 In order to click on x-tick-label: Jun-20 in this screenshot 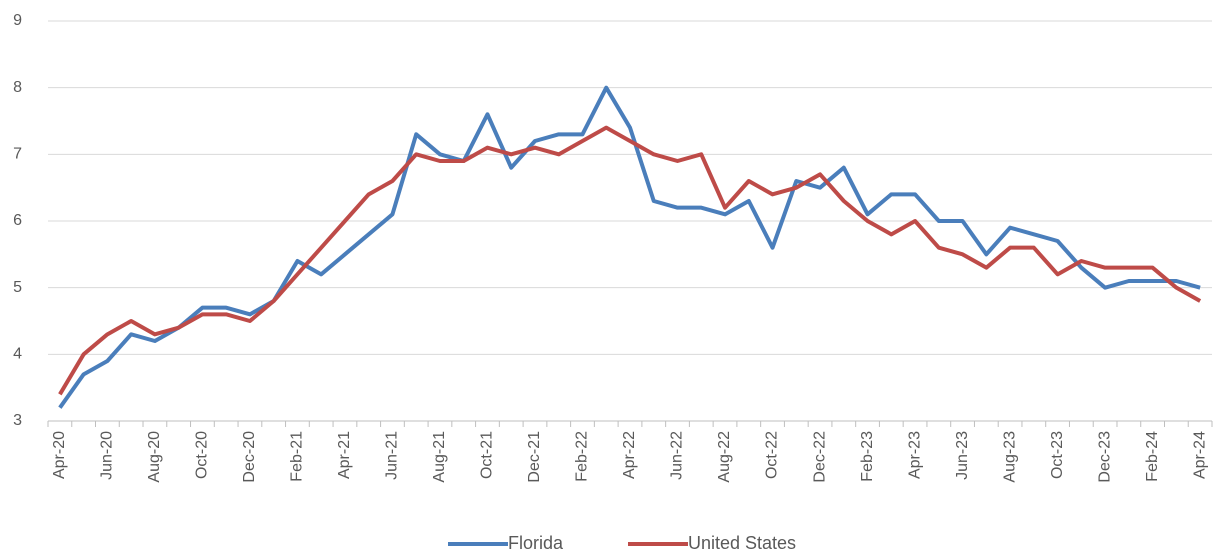, I will do `click(107, 455)`.